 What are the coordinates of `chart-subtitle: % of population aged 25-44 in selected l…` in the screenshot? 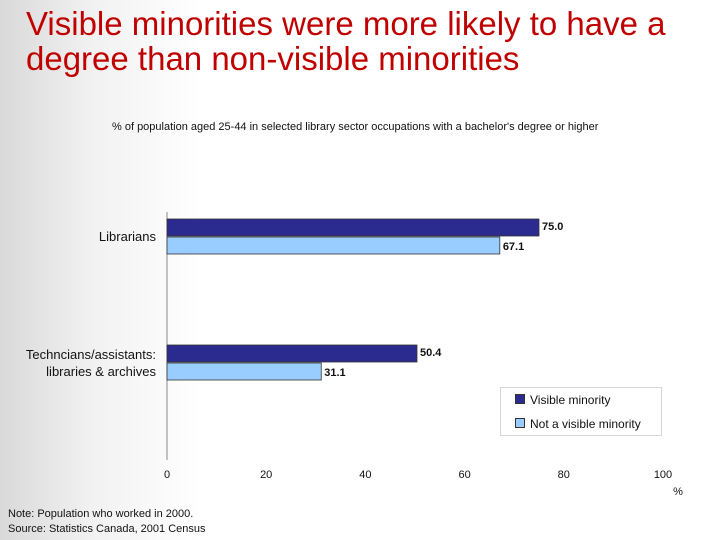 It's located at (355, 127).